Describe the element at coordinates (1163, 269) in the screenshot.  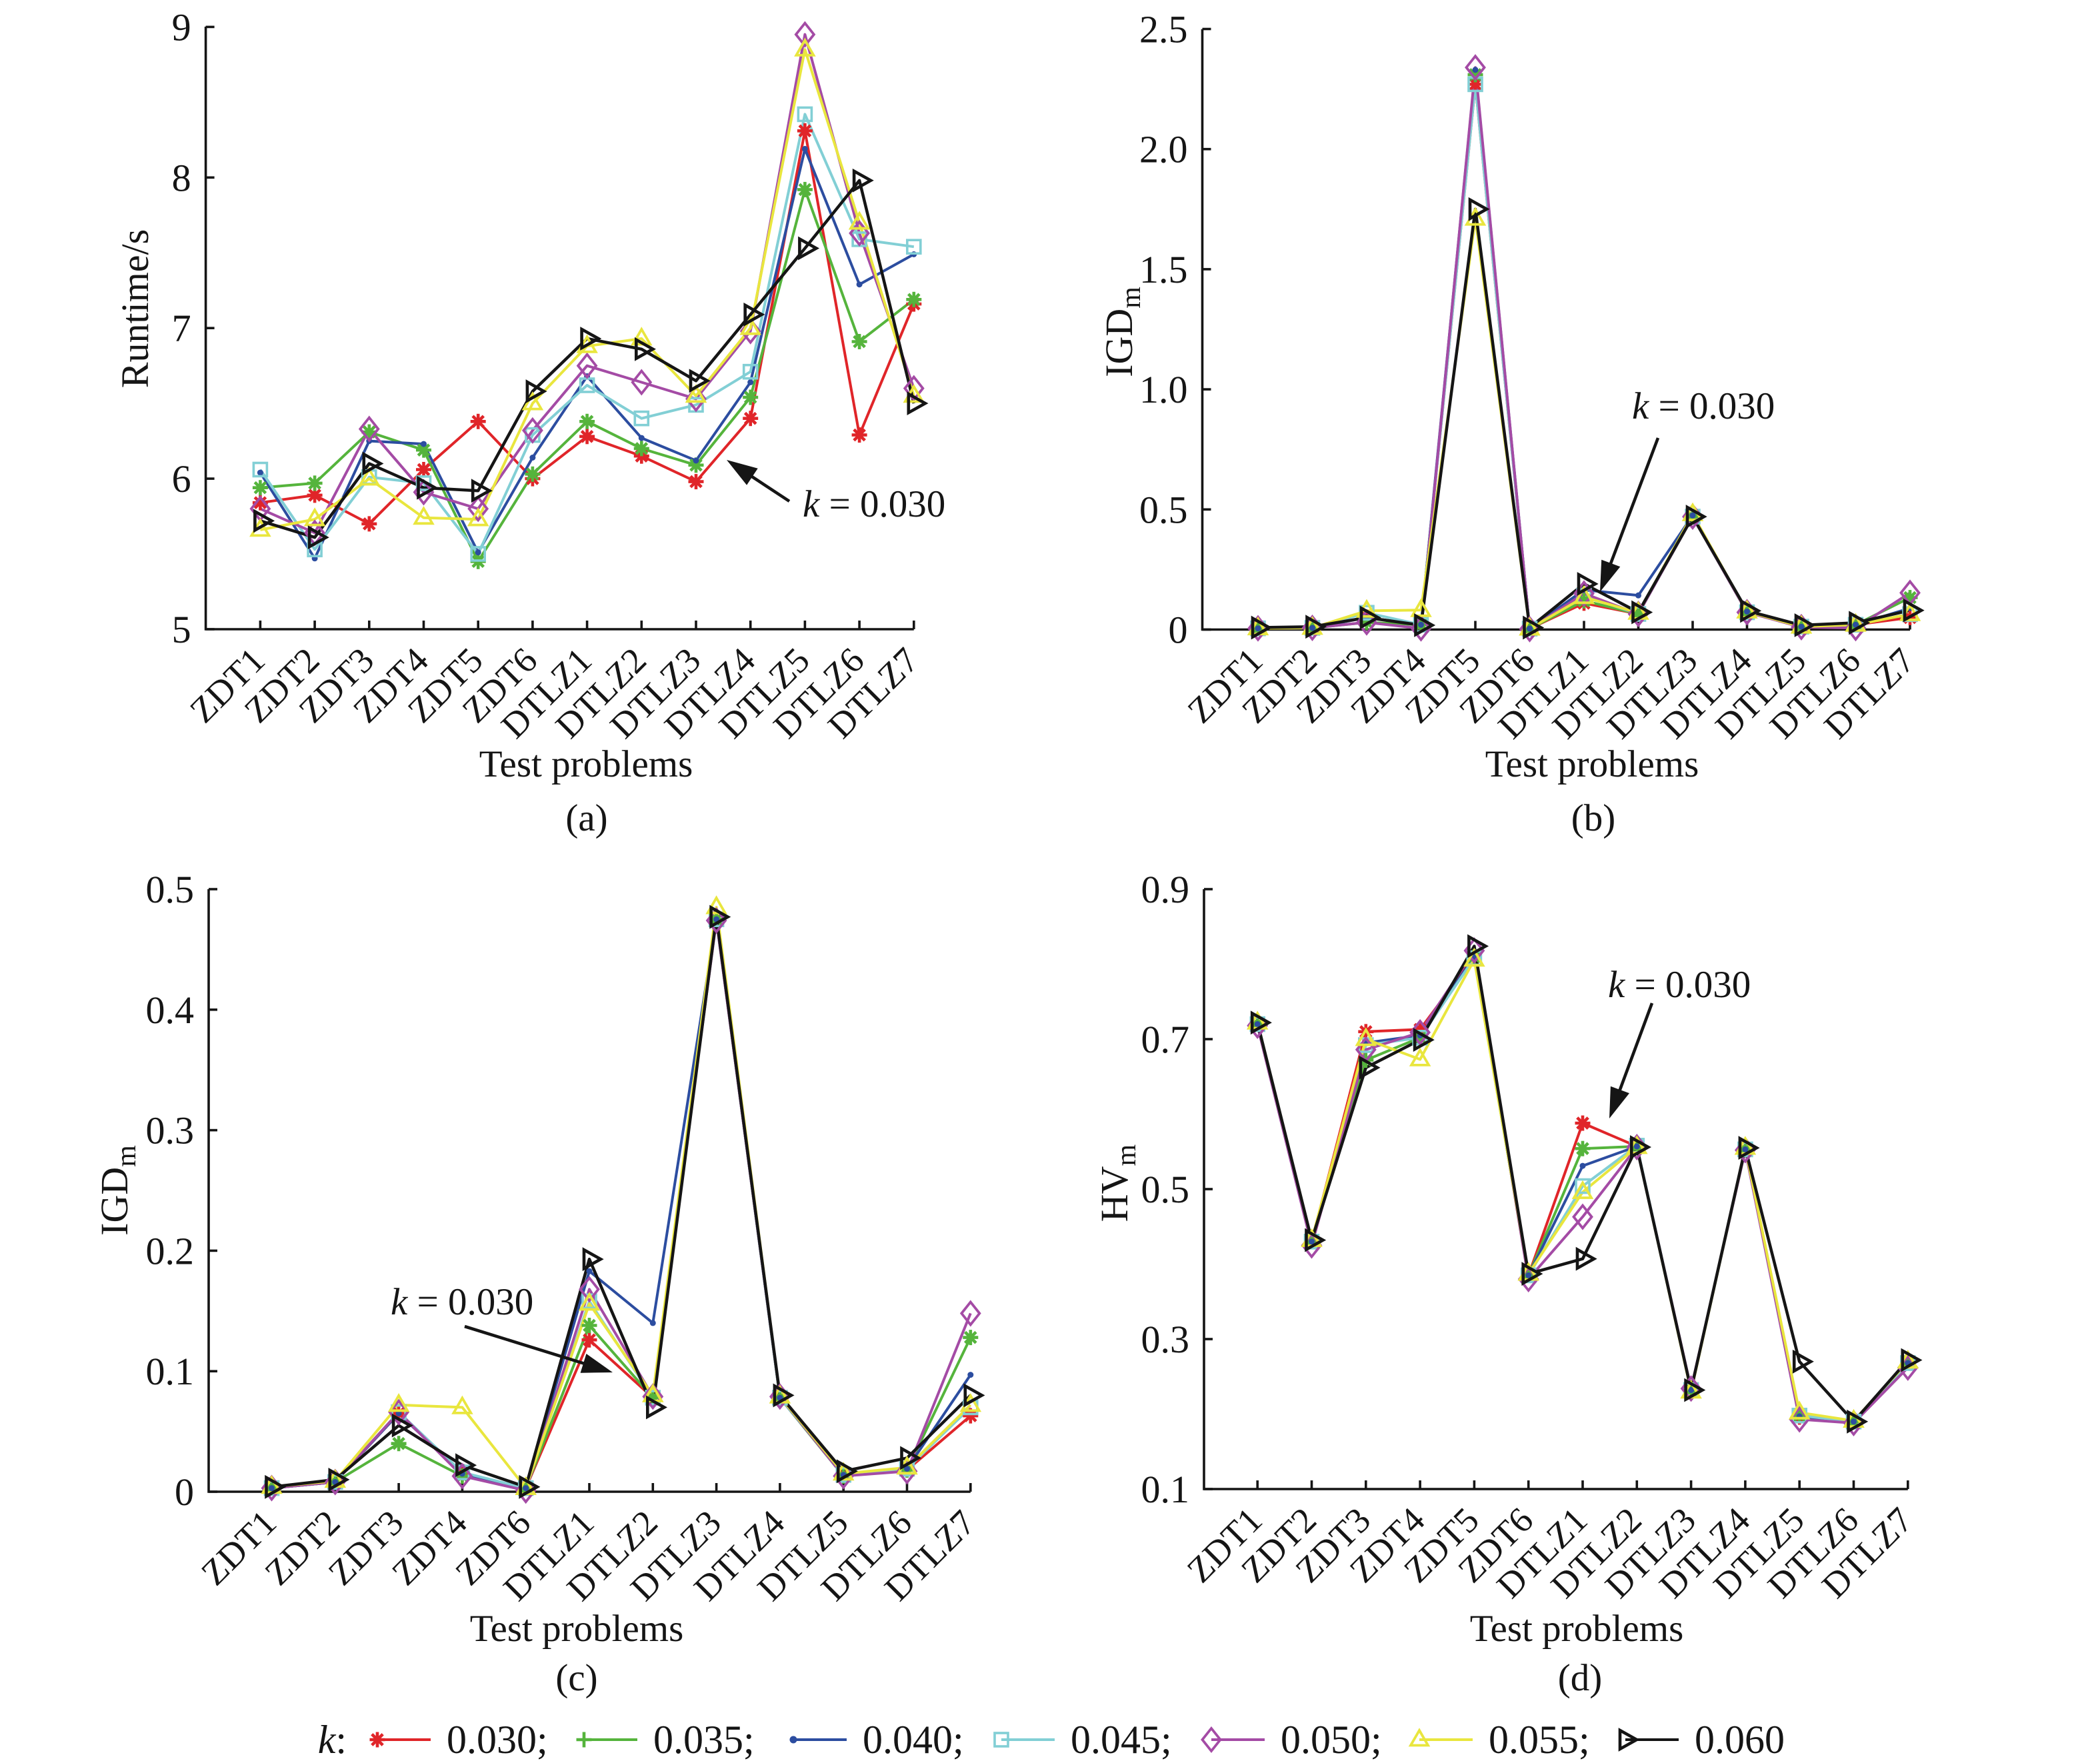
I see `svg-text: 1.5` at that location.